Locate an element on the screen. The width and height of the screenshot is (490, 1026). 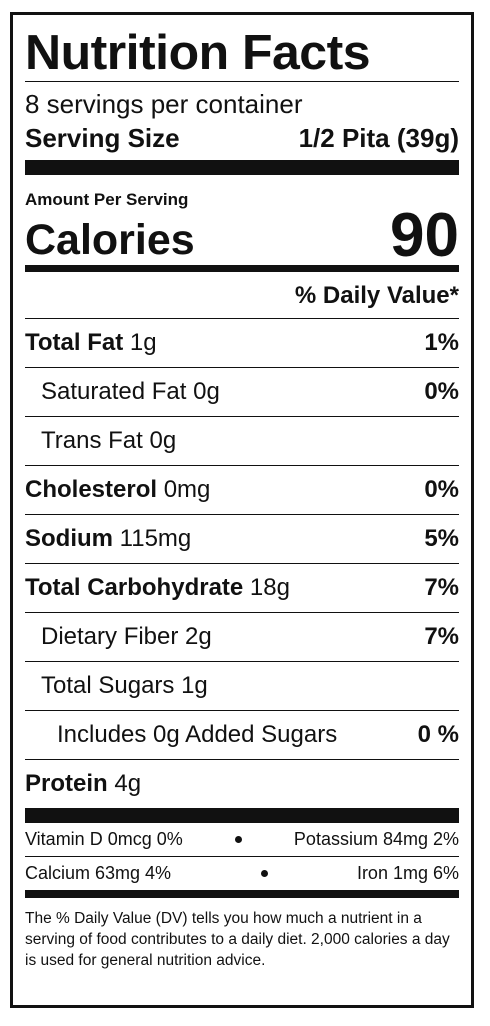
nutrient: Dietary Fiber 2g is located at coordinates (118, 637).